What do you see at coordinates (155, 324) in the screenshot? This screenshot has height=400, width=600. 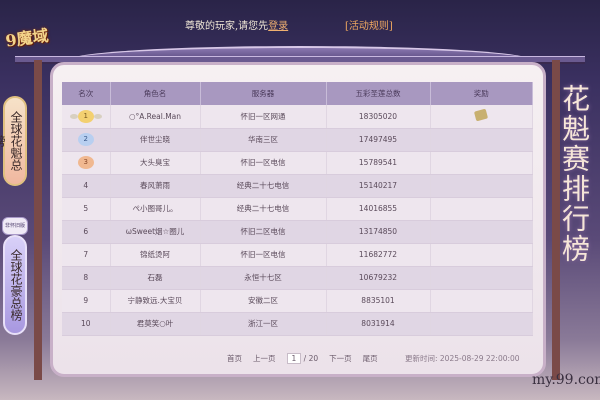 I see `name-cell: 君莫笑○叶` at bounding box center [155, 324].